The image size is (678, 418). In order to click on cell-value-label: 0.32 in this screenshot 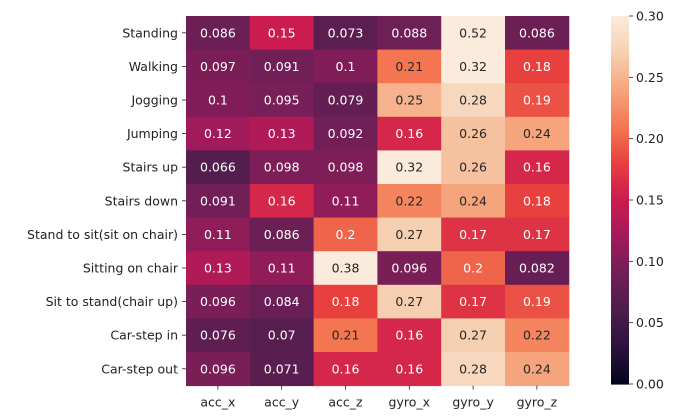, I will do `click(473, 66)`.